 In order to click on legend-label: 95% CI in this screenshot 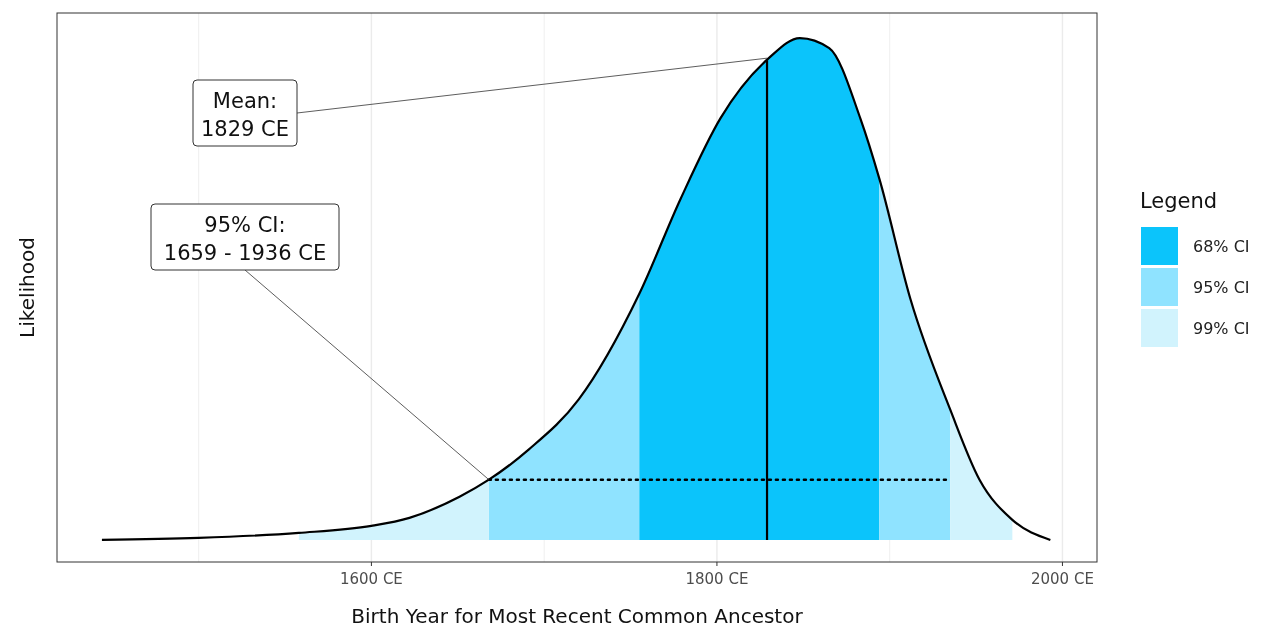, I will do `click(1221, 287)`.